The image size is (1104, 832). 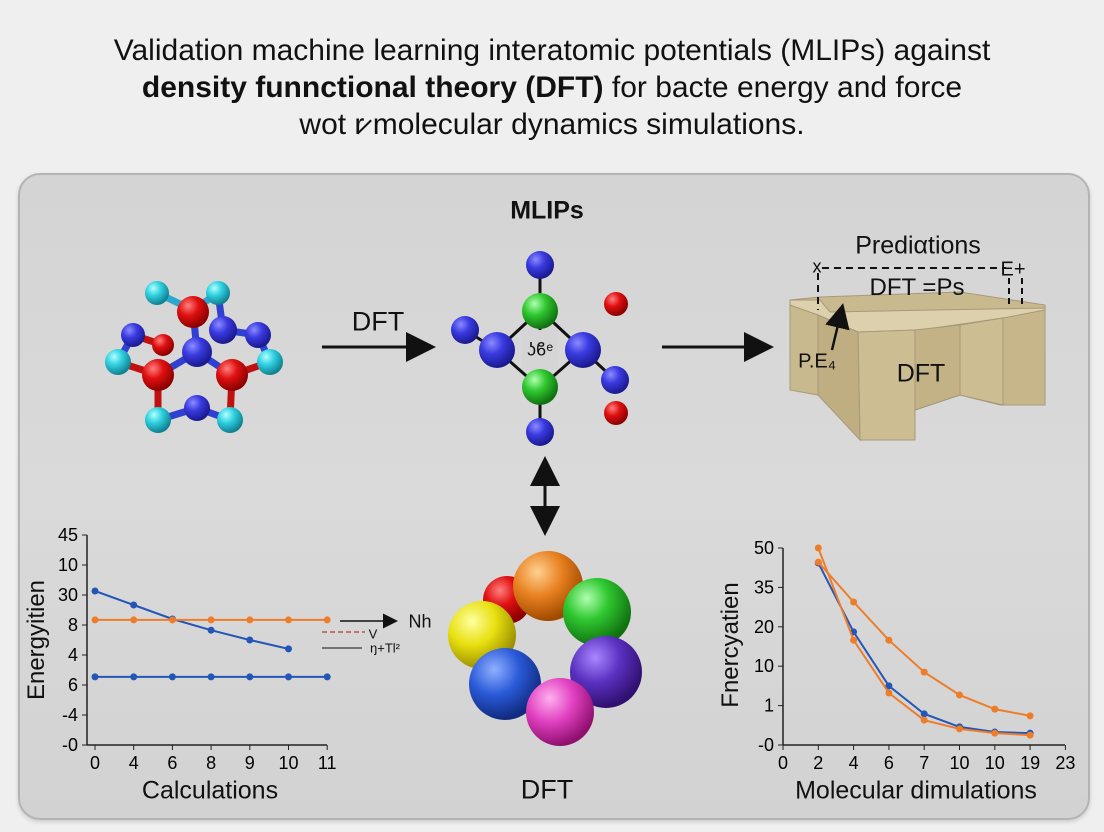 I want to click on prediction-block, so click(x=917, y=366).